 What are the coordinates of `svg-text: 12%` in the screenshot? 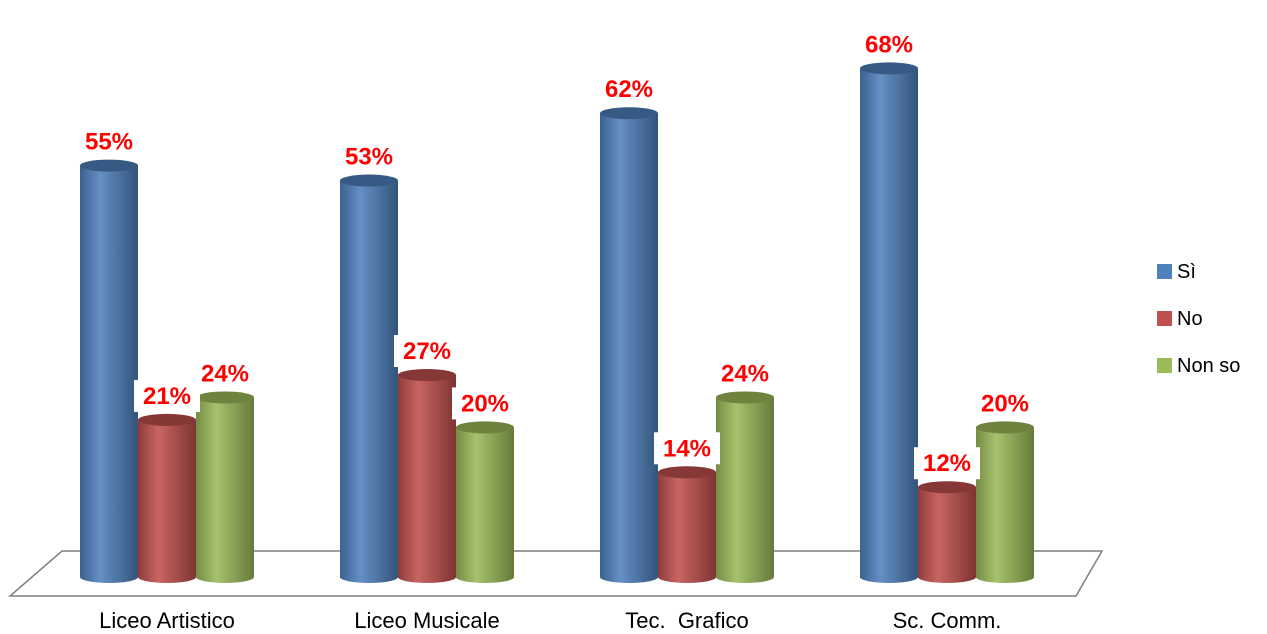 It's located at (947, 463).